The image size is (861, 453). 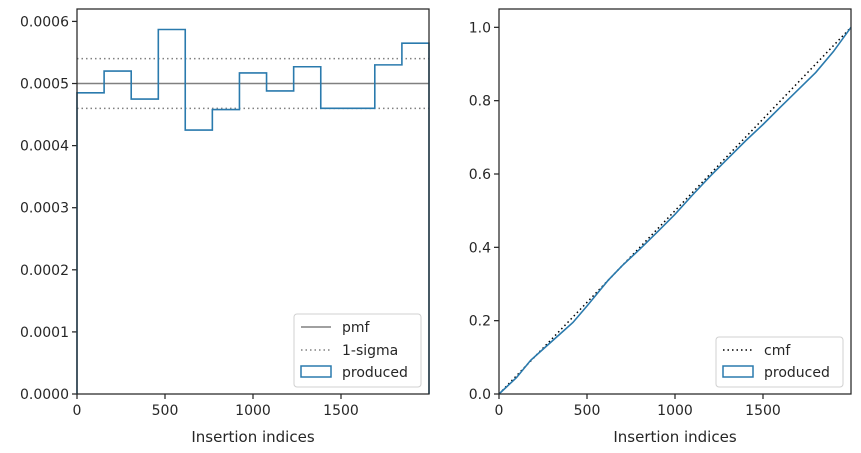 What do you see at coordinates (44, 395) in the screenshot?
I see `y-tick-label: 0.0000` at bounding box center [44, 395].